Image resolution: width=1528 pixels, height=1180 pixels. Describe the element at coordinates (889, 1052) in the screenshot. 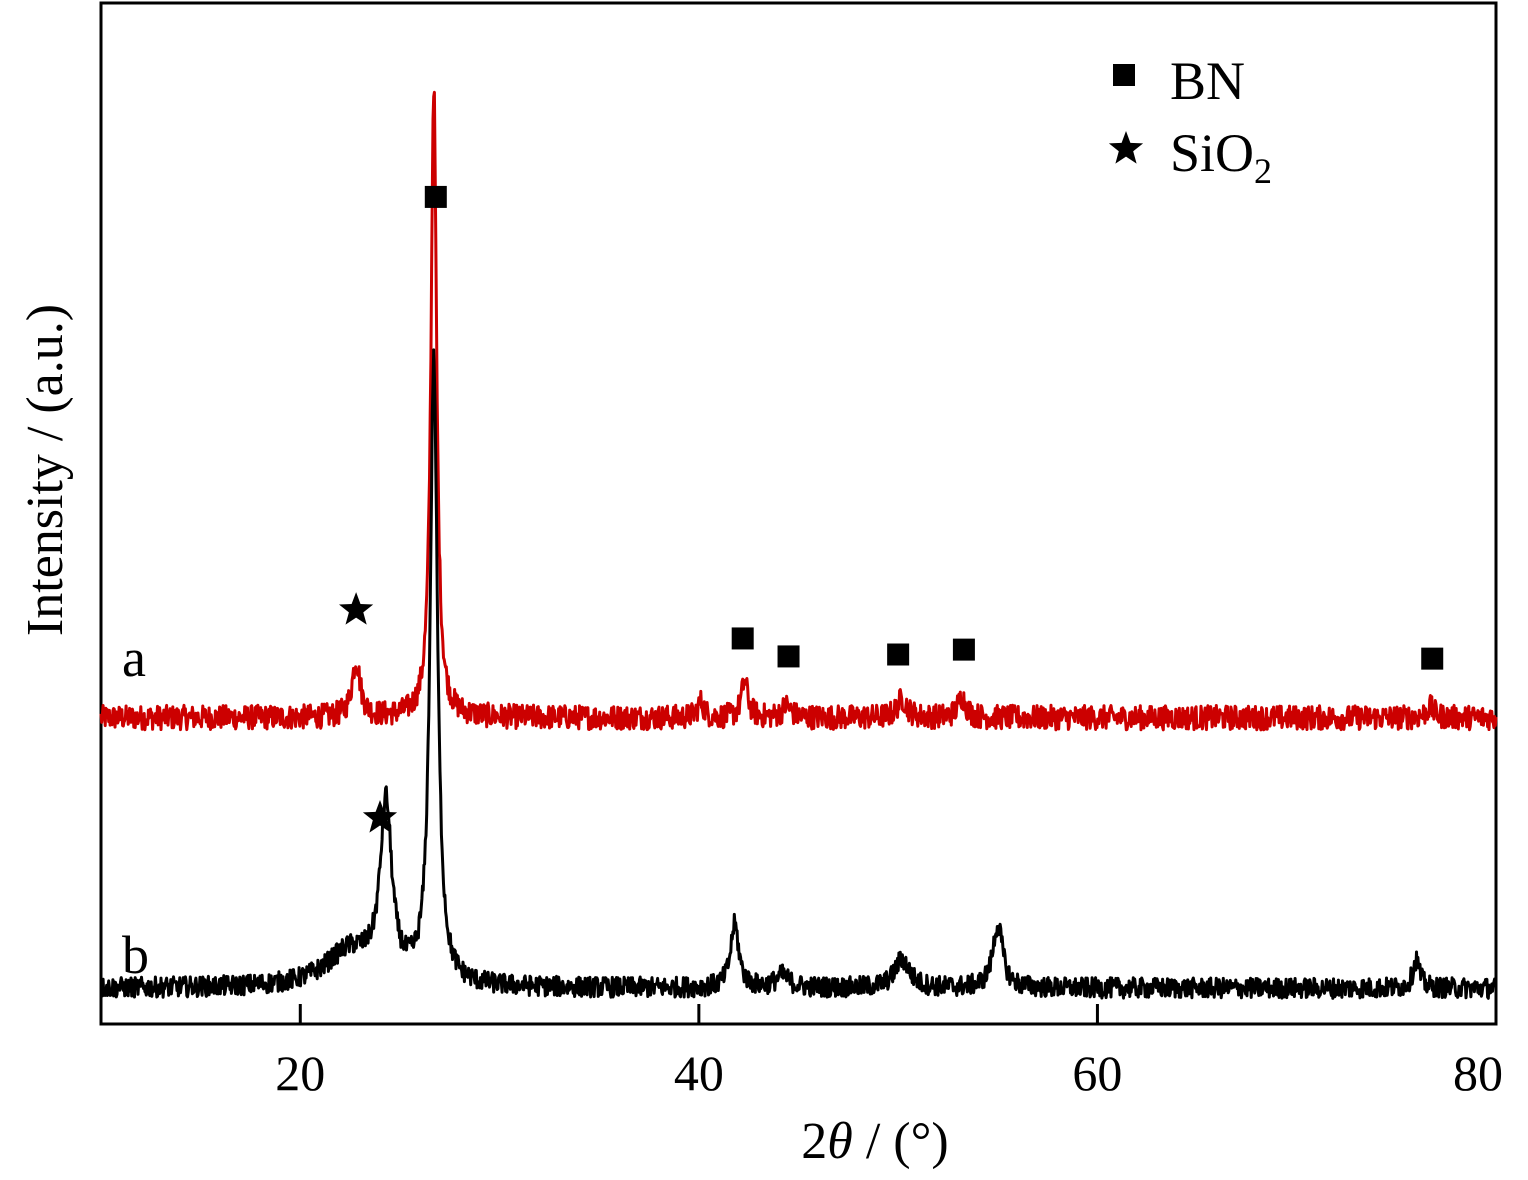

I see `x-axis-ticks: 20 40 60 80` at that location.